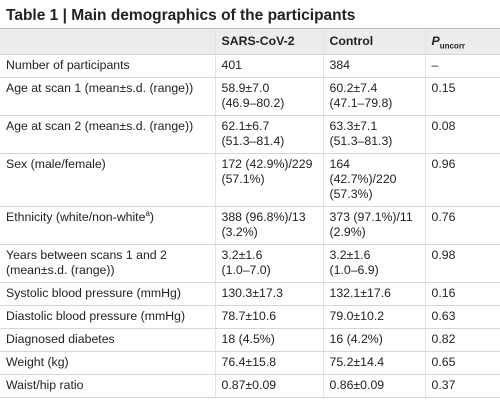 Image resolution: width=500 pixels, height=414 pixels. Describe the element at coordinates (350, 255) in the screenshot. I see `cell-line: 3.2±1.6` at that location.